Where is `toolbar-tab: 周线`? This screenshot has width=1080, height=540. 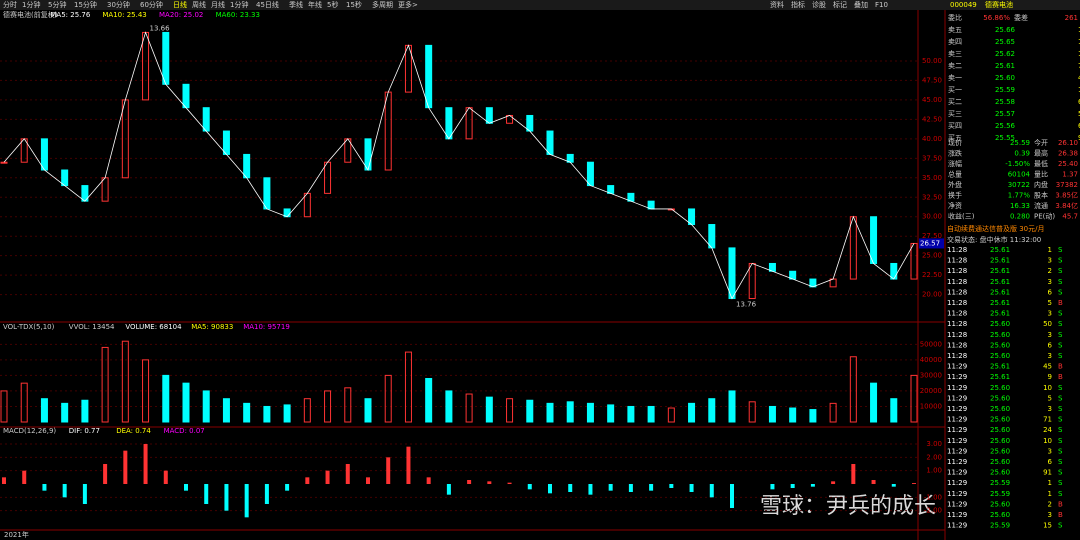 toolbar-tab: 周线 is located at coordinates (199, 4).